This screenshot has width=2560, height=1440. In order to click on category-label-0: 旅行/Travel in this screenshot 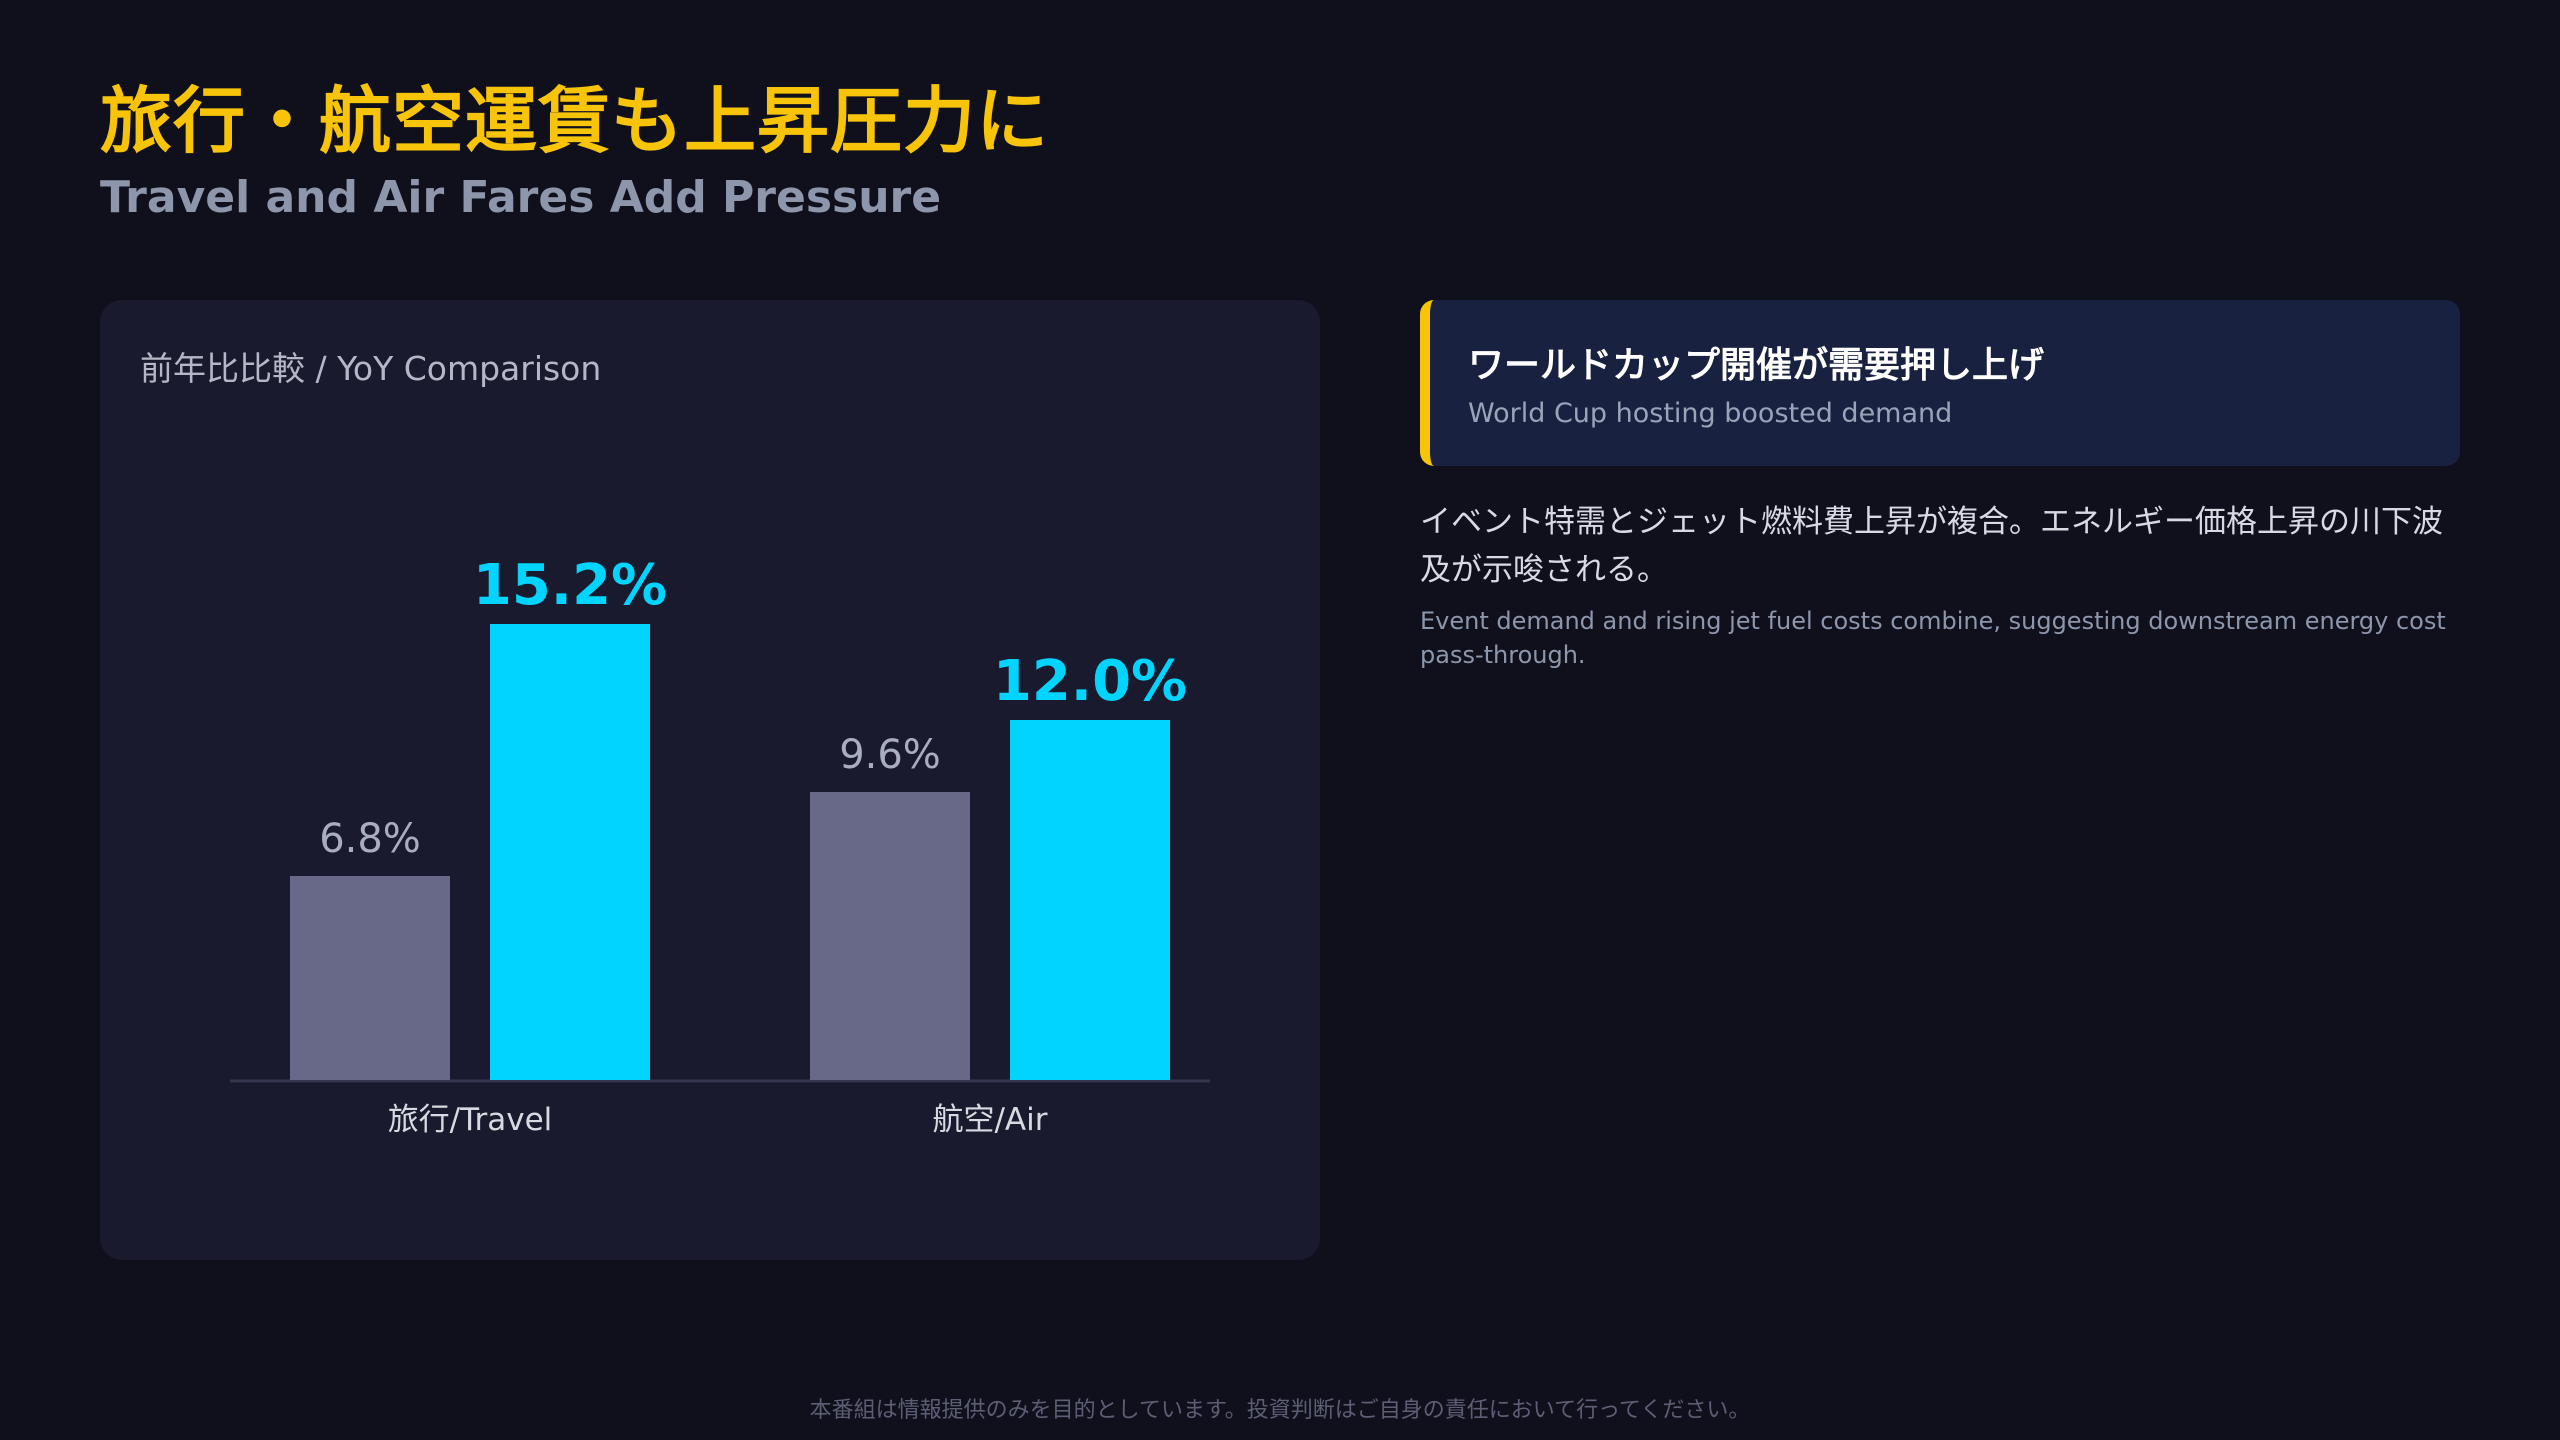, I will do `click(470, 1120)`.